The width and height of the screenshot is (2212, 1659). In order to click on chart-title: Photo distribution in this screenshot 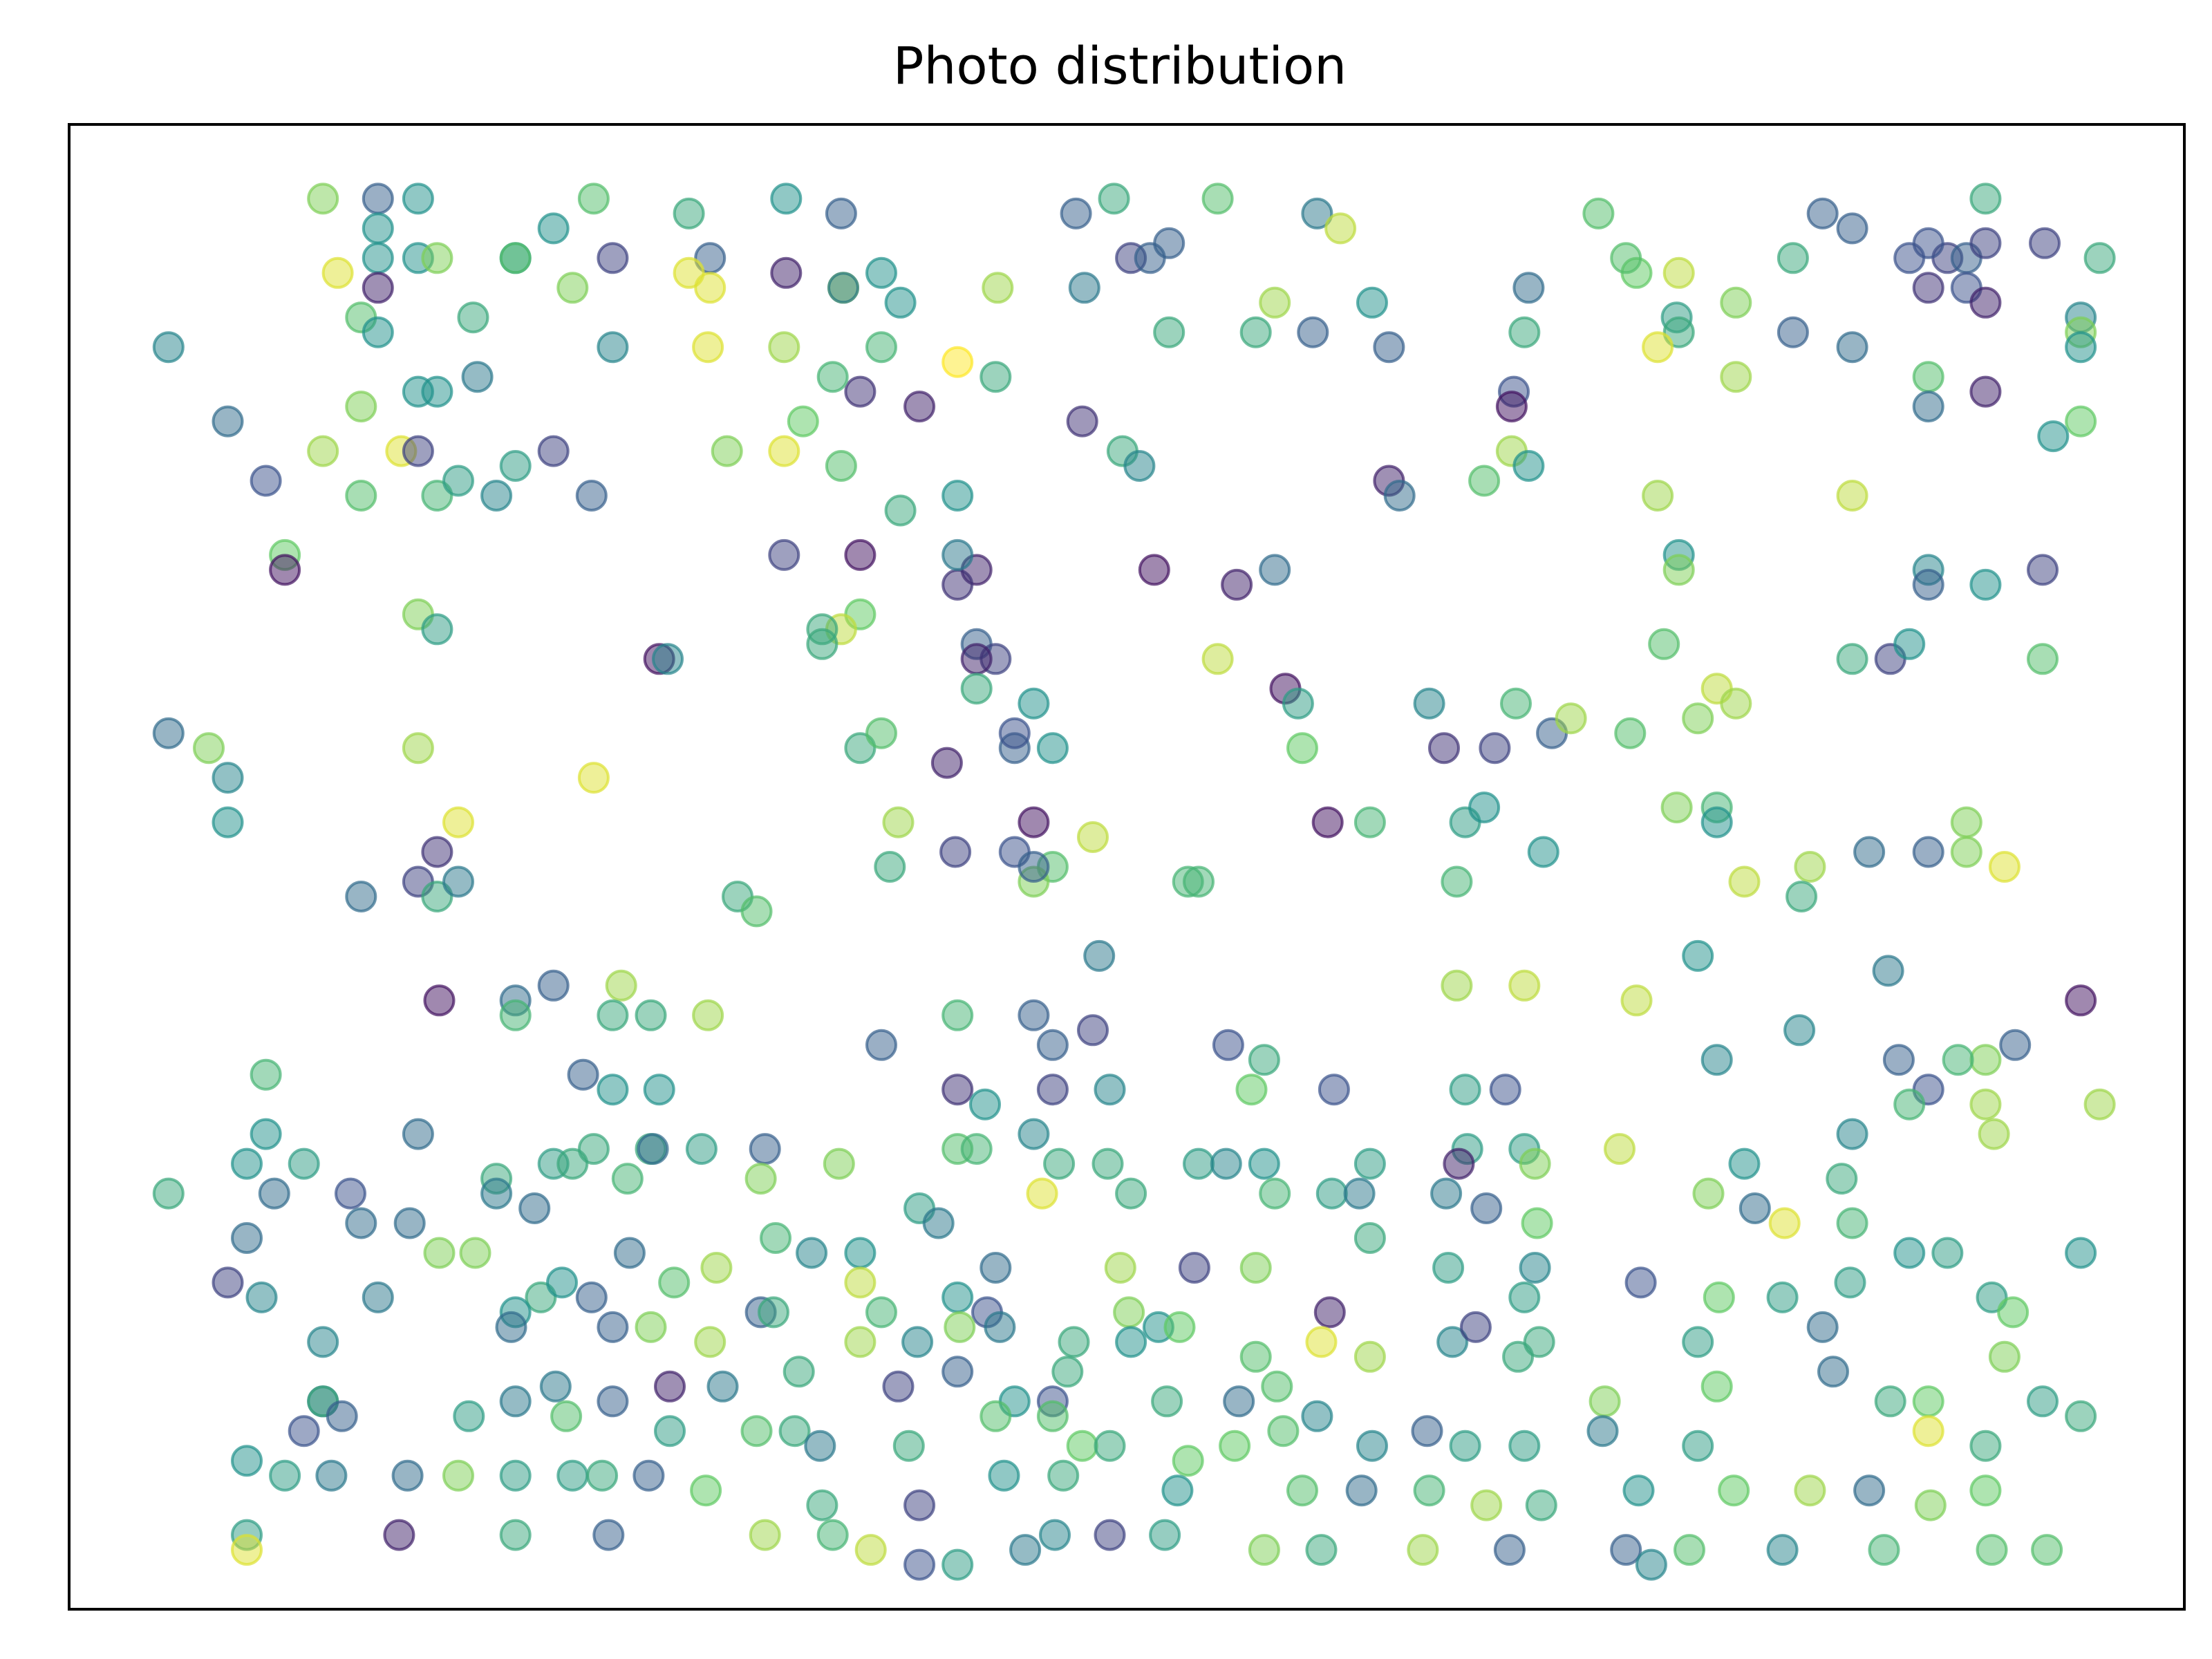, I will do `click(1119, 66)`.